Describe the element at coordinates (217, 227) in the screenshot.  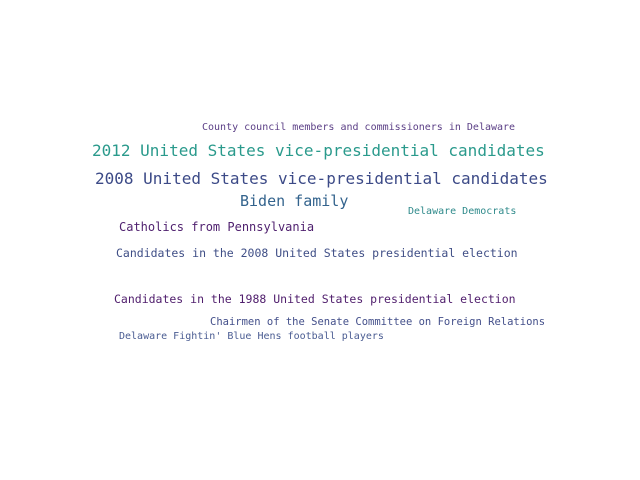
I see `word-catholics-from-pennsylvania: Catholics from Pennsylvania` at that location.